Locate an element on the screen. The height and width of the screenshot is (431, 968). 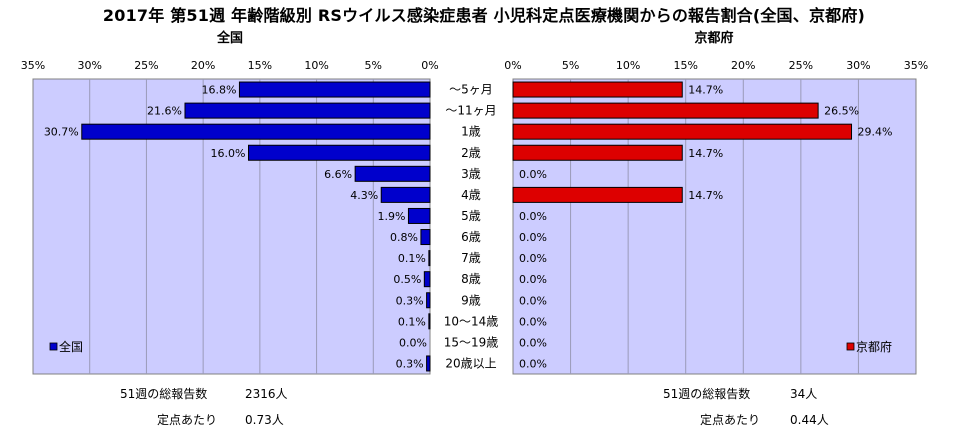
national-data-label: 21.6% is located at coordinates (164, 111).